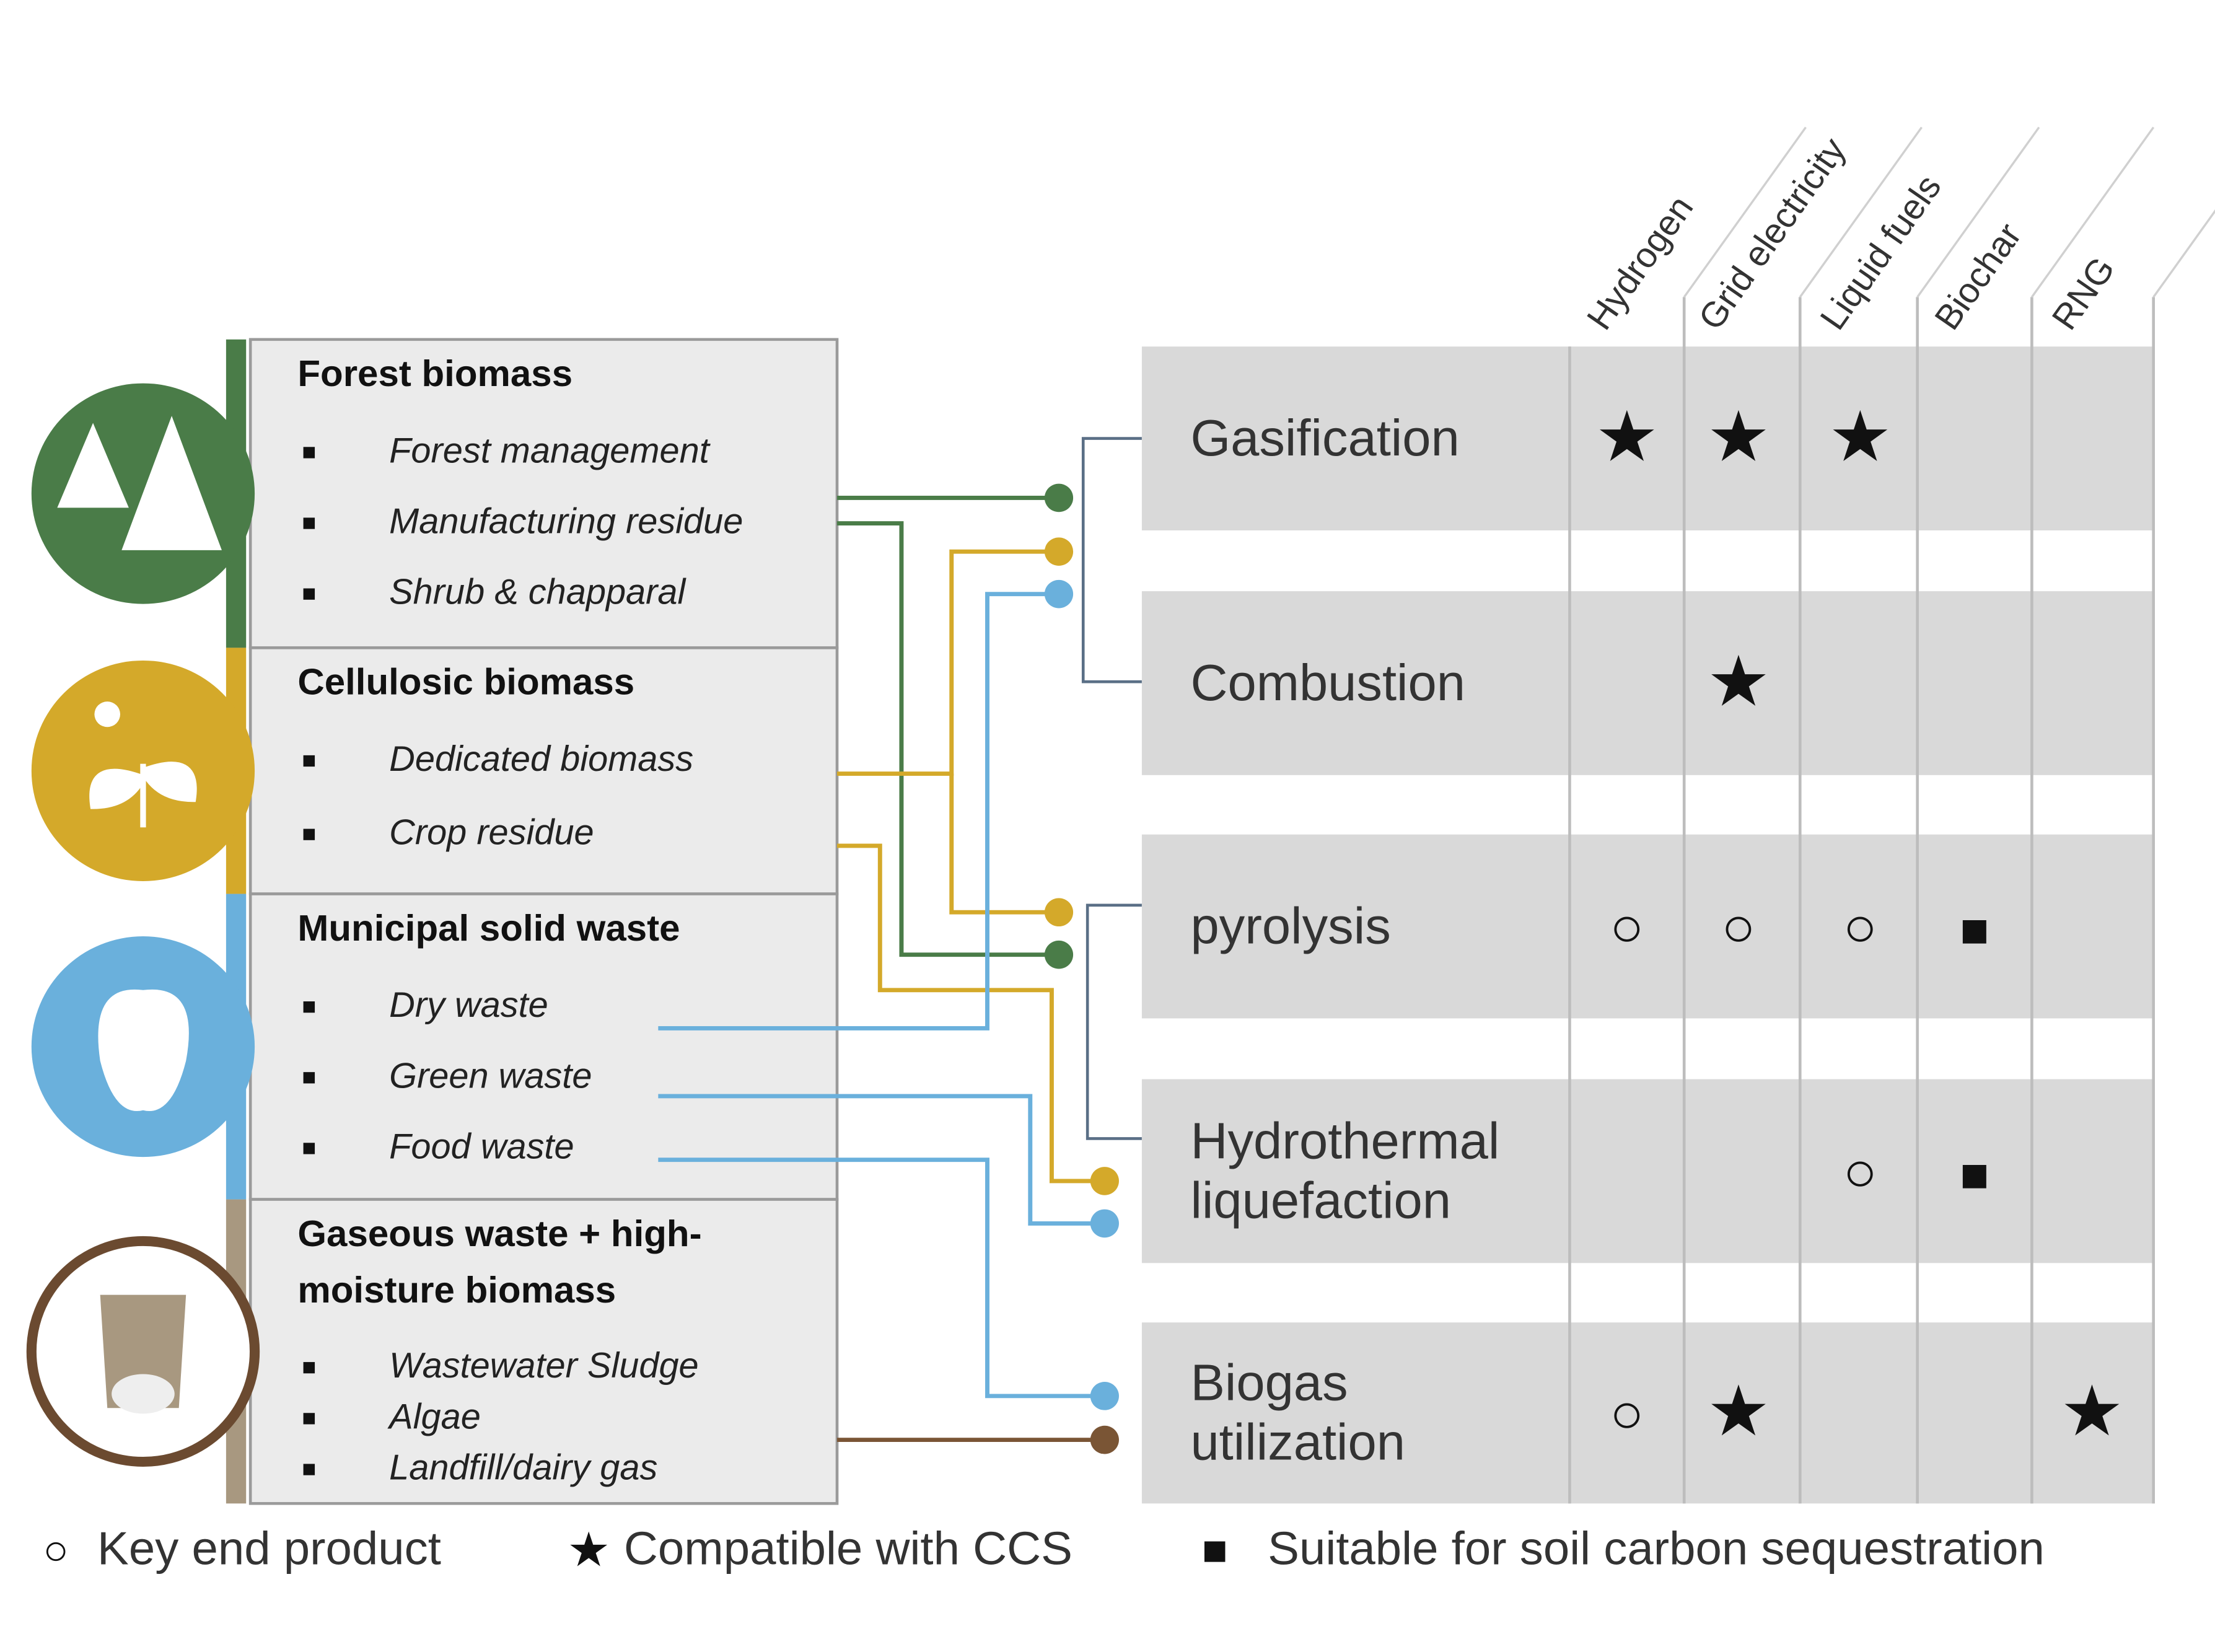  Describe the element at coordinates (488, 928) in the screenshot. I see `feedstock-title: Municipal solid waste` at that location.